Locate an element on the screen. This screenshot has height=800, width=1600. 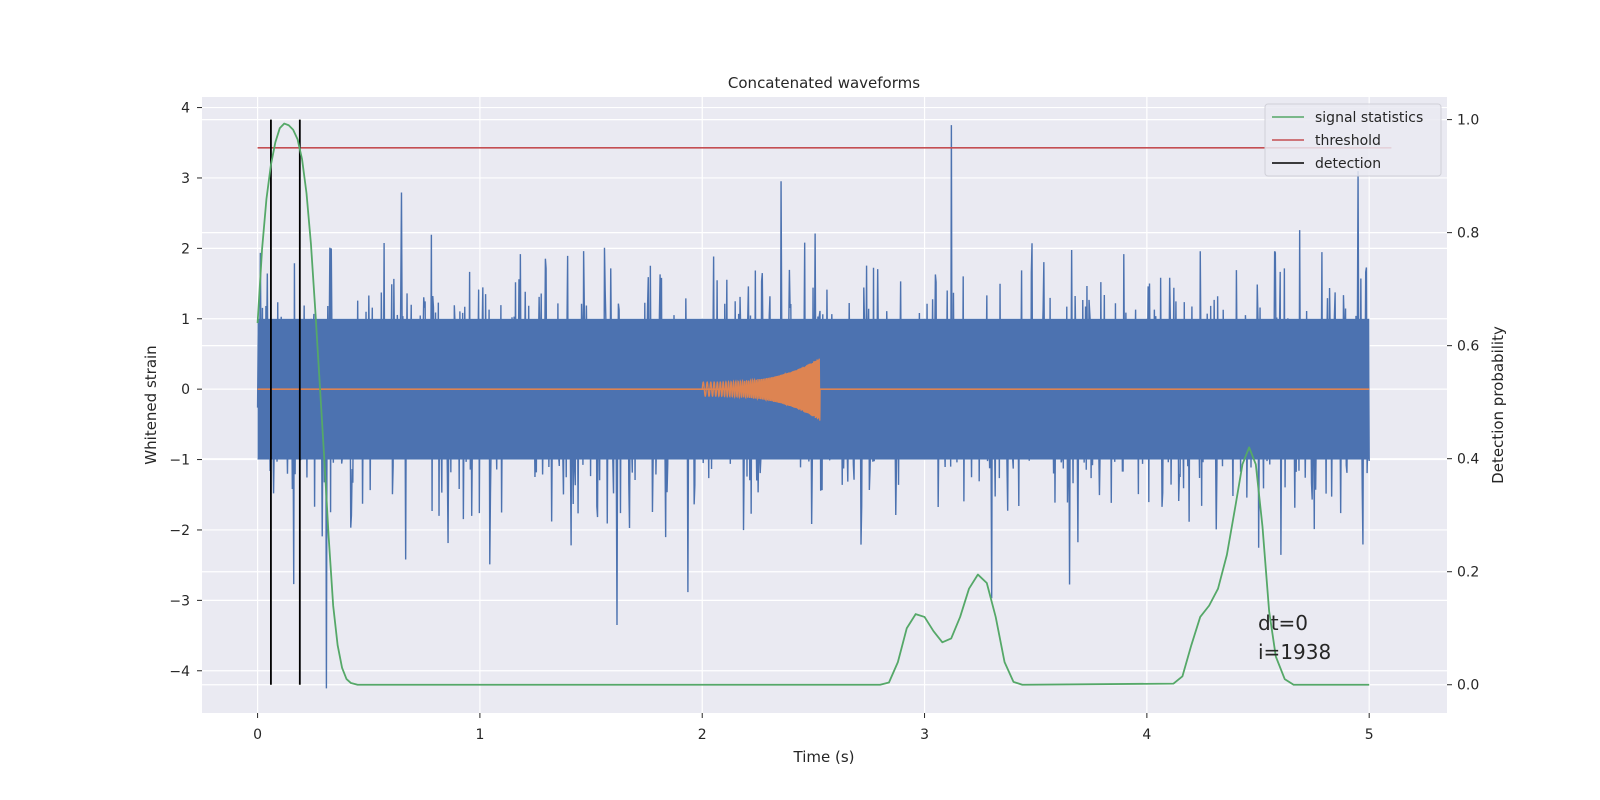
y-tick-label: 4 is located at coordinates (185, 109).